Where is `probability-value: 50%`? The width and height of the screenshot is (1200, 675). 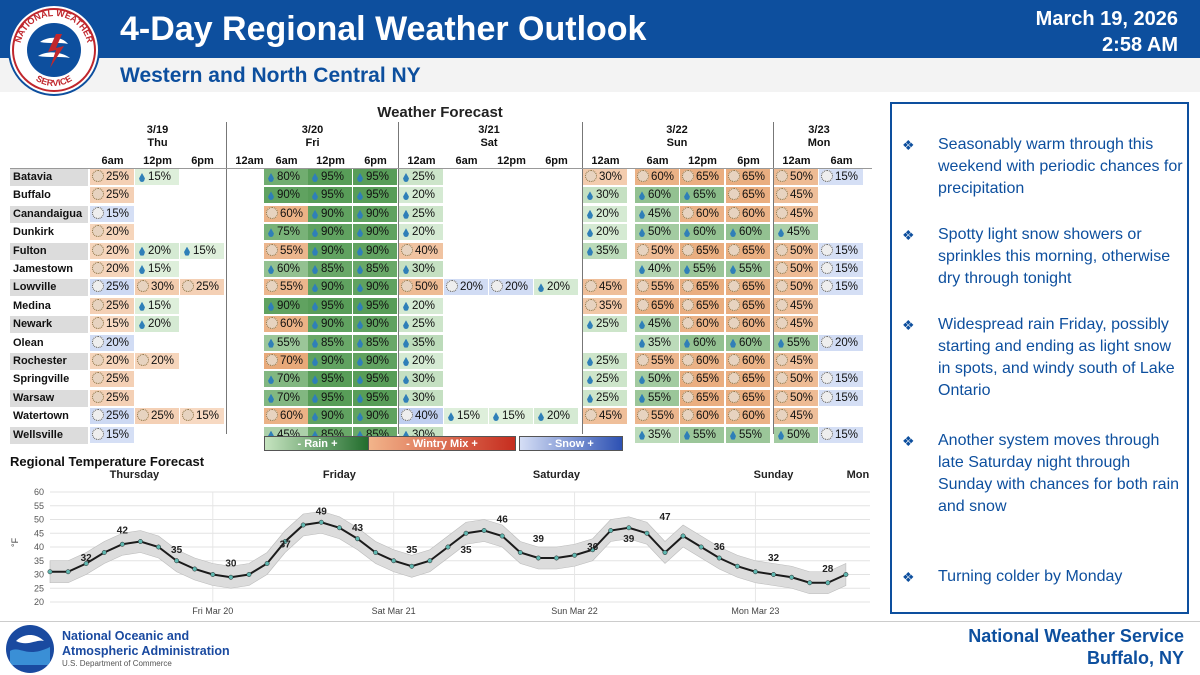
probability-value: 50% is located at coordinates (427, 287).